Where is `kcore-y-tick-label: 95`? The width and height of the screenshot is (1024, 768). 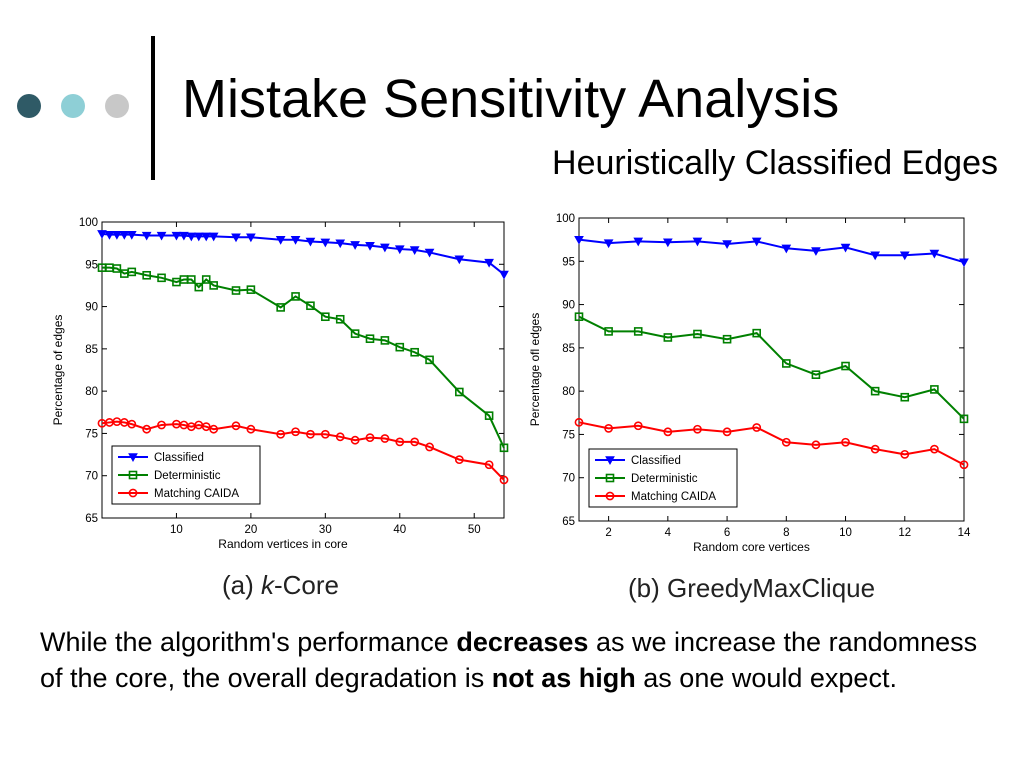 kcore-y-tick-label: 95 is located at coordinates (91, 265).